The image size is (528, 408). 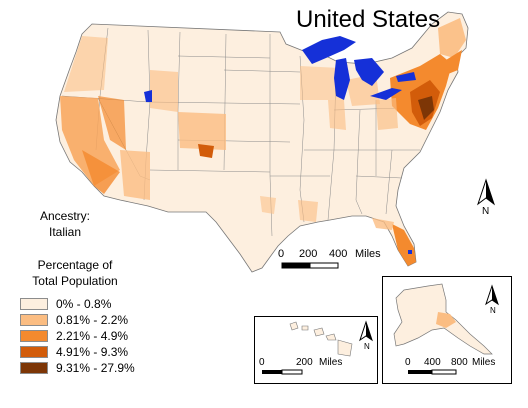 I want to click on alaska-scale-unit: Miles, so click(x=484, y=362).